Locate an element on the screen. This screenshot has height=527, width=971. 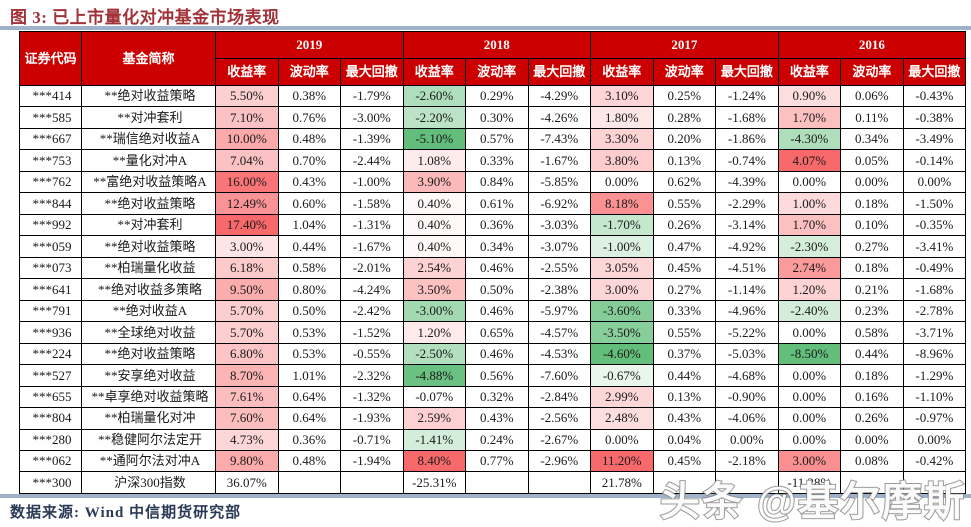
header-year-2016: 2016 is located at coordinates (872, 45).